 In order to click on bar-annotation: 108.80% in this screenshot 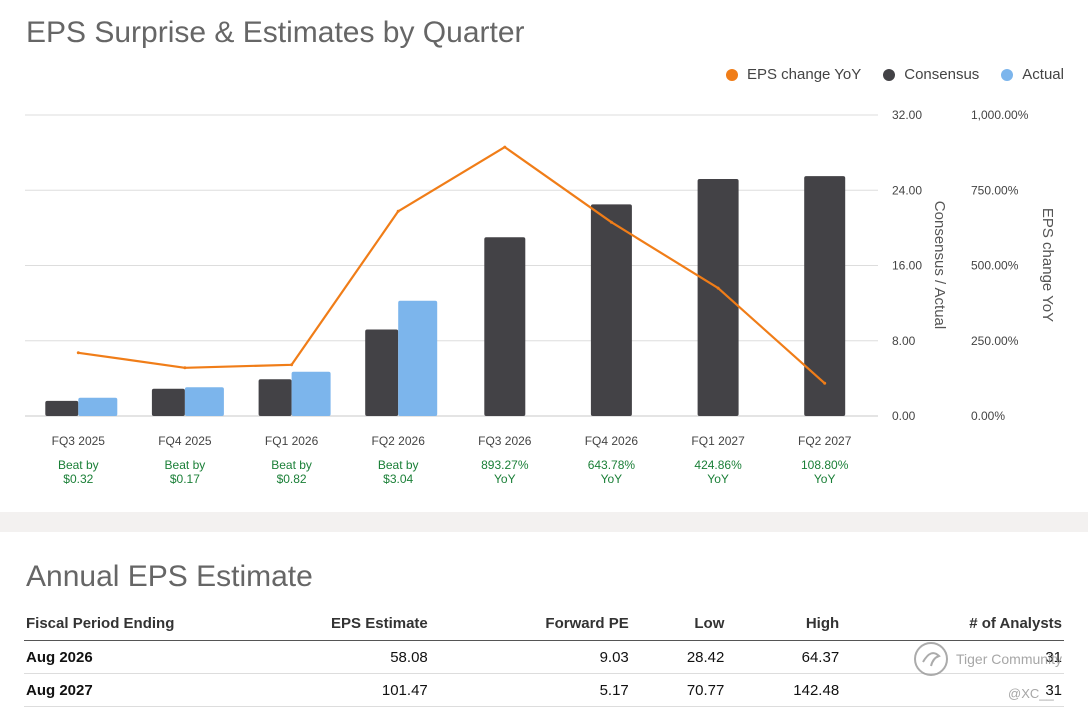, I will do `click(825, 465)`.